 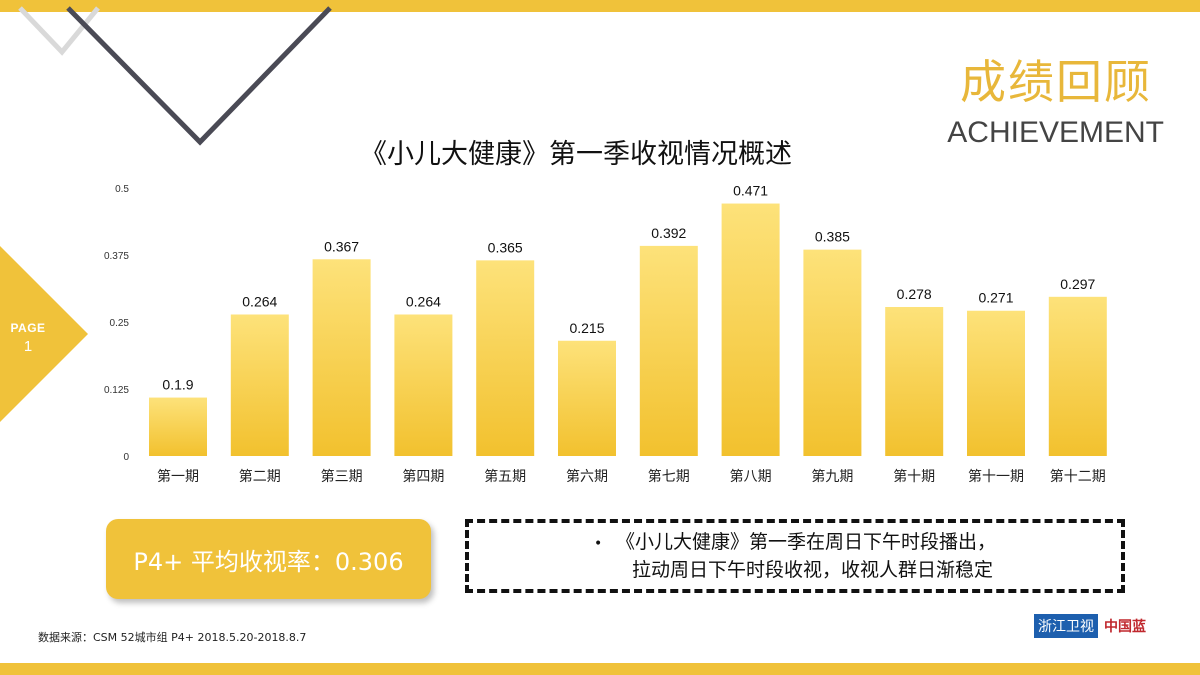 What do you see at coordinates (805, 542) in the screenshot?
I see `note-line-1-text: 《小儿大健康》第一季在周日下午时段播出，` at bounding box center [805, 542].